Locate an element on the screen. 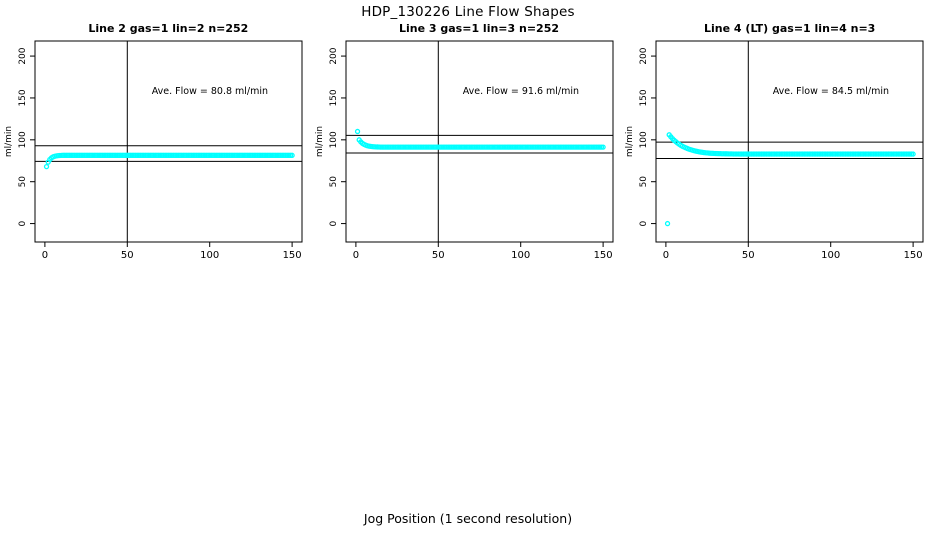 This screenshot has width=936, height=540. x-axis-label: Jog Position (1 second resolution) is located at coordinates (468, 518).